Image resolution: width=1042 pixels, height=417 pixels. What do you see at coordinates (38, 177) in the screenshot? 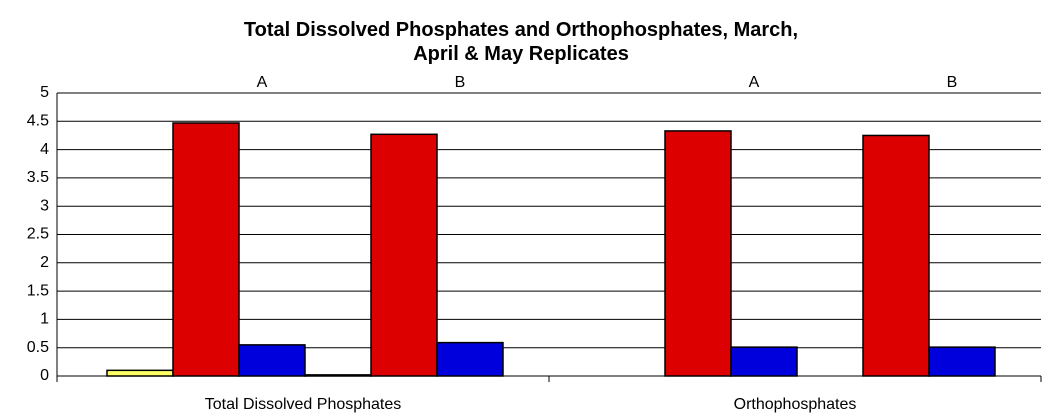
I see `y-tick-label: 3.5` at bounding box center [38, 177].